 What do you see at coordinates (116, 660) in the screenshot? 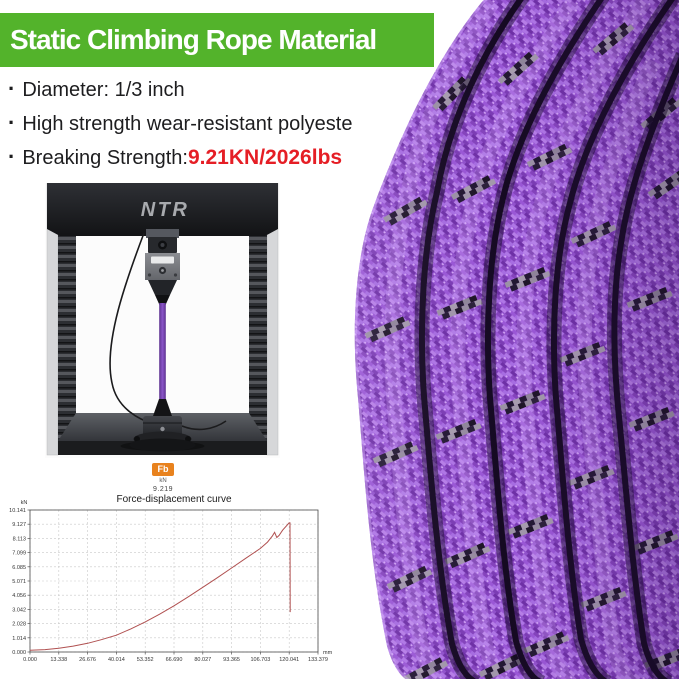
I see `svg-text: 40.014` at bounding box center [116, 660].